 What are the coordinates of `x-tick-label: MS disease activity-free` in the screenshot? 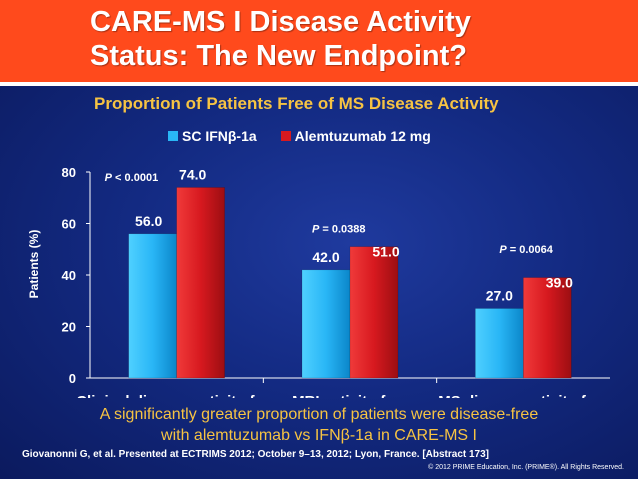 It's located at (523, 395).